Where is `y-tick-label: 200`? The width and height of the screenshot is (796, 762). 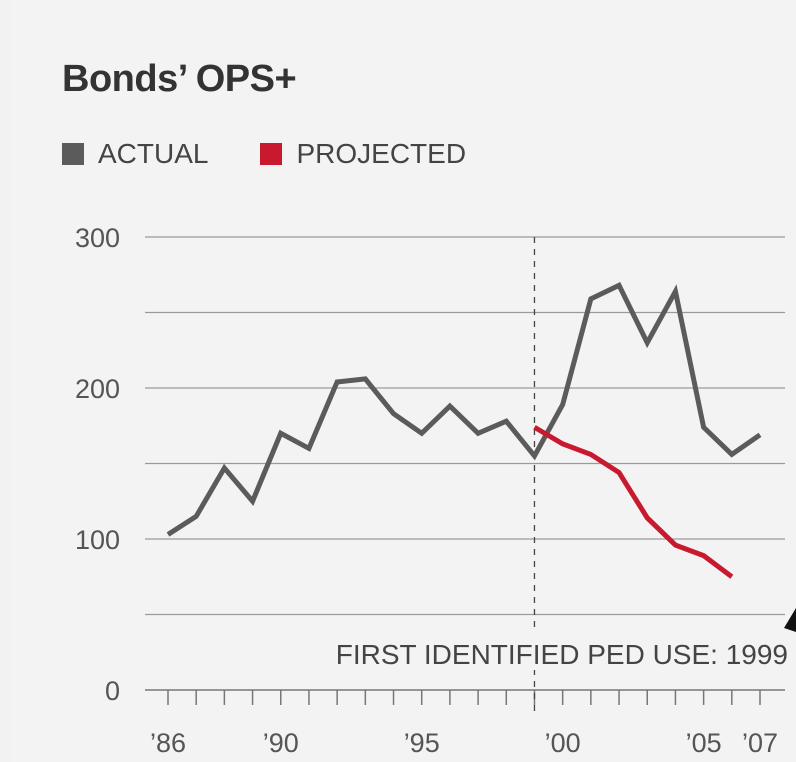
y-tick-label: 200 is located at coordinates (97, 389).